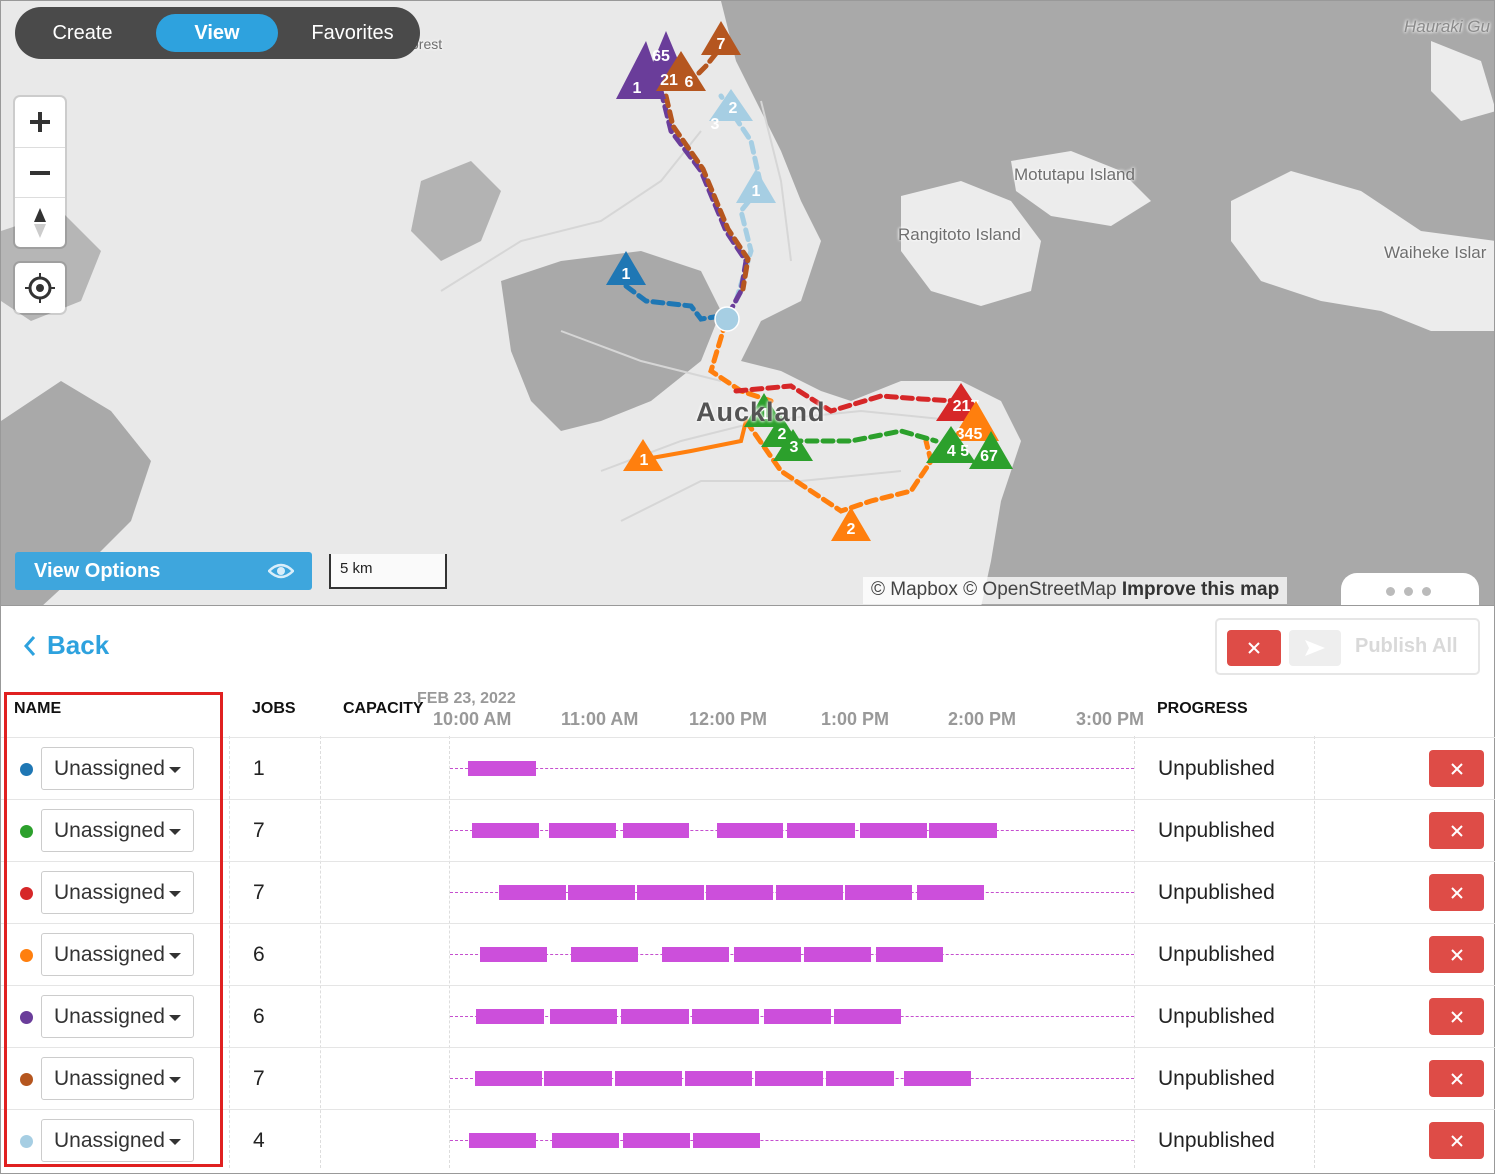 This screenshot has width=1495, height=1174. Describe the element at coordinates (669, 80) in the screenshot. I see `svg-text: 21` at that location.